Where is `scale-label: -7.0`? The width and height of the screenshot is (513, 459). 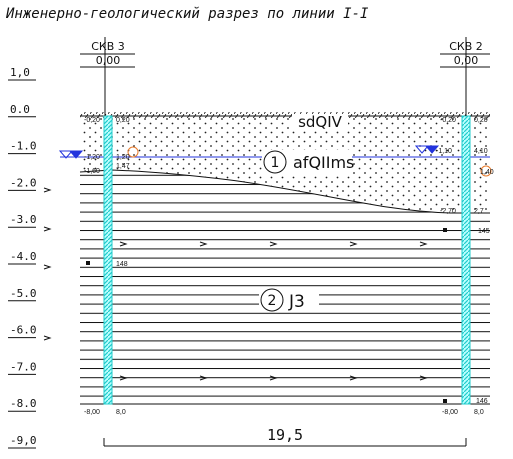 scale-label: -7.0 is located at coordinates (23, 366).